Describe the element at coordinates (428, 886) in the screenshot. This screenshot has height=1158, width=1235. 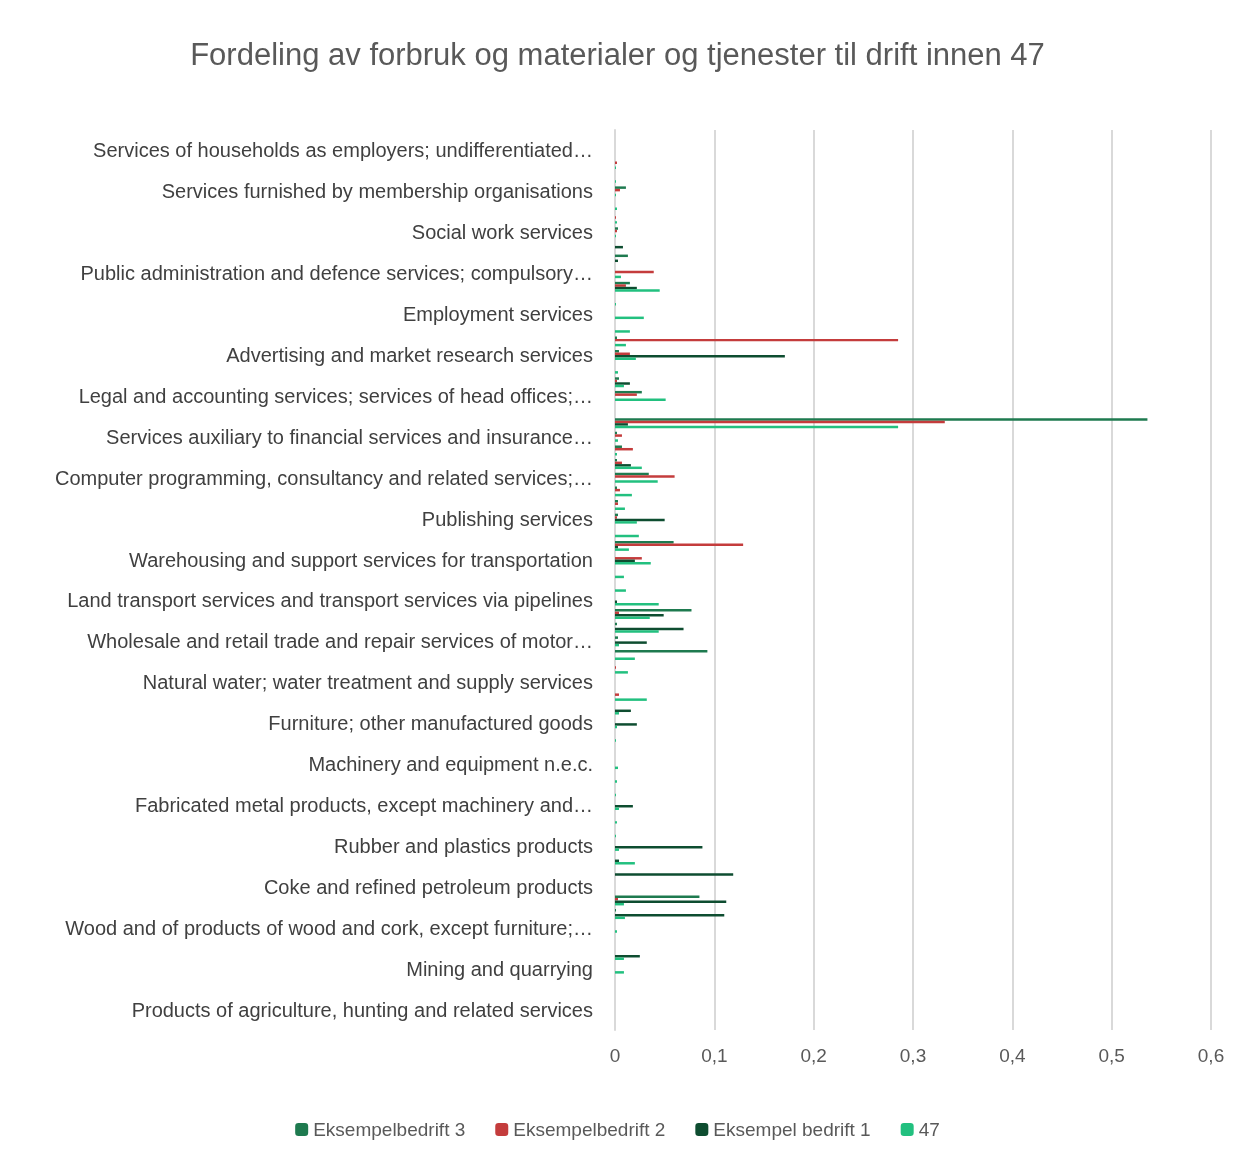
I see `y-tick-label: Coke and refined petroleum products` at that location.